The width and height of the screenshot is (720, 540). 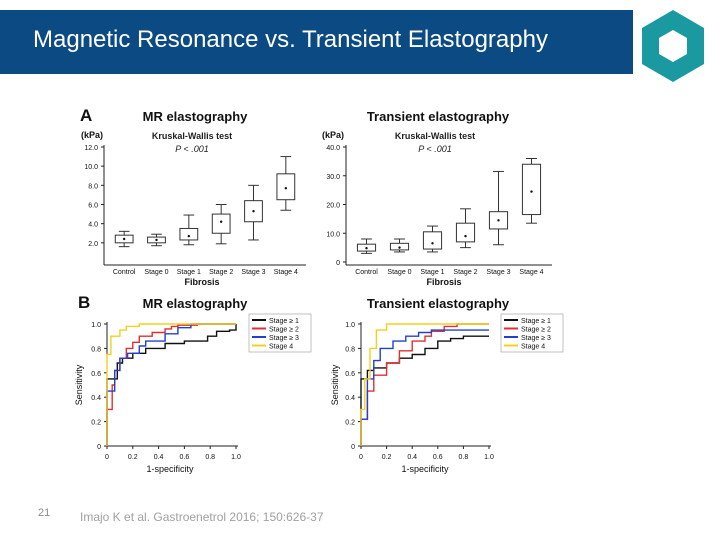 I want to click on box-te-title: Transient elastography, so click(x=438, y=116).